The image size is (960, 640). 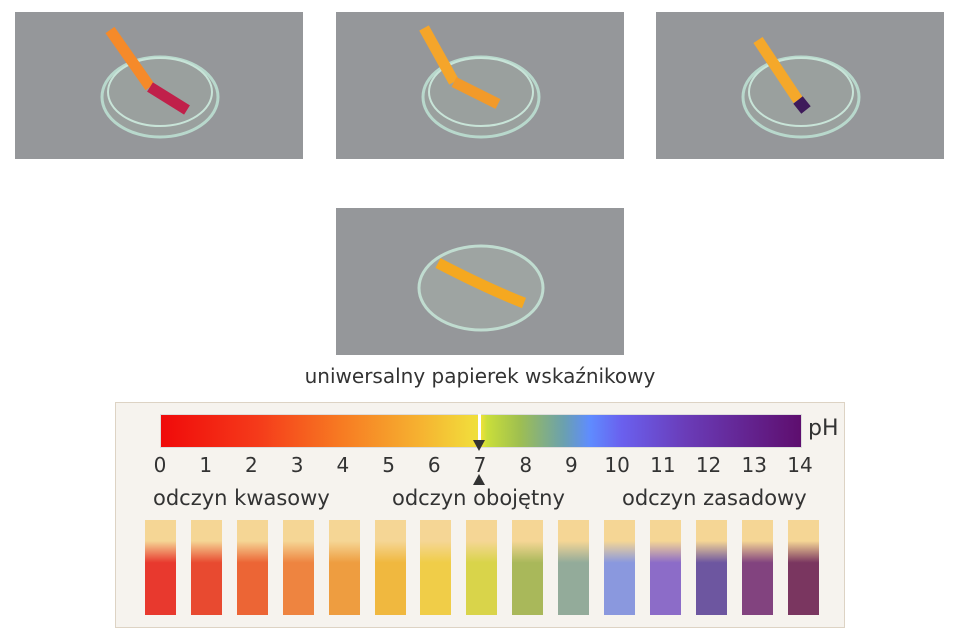 I want to click on tick-label: 3, so click(x=297, y=465).